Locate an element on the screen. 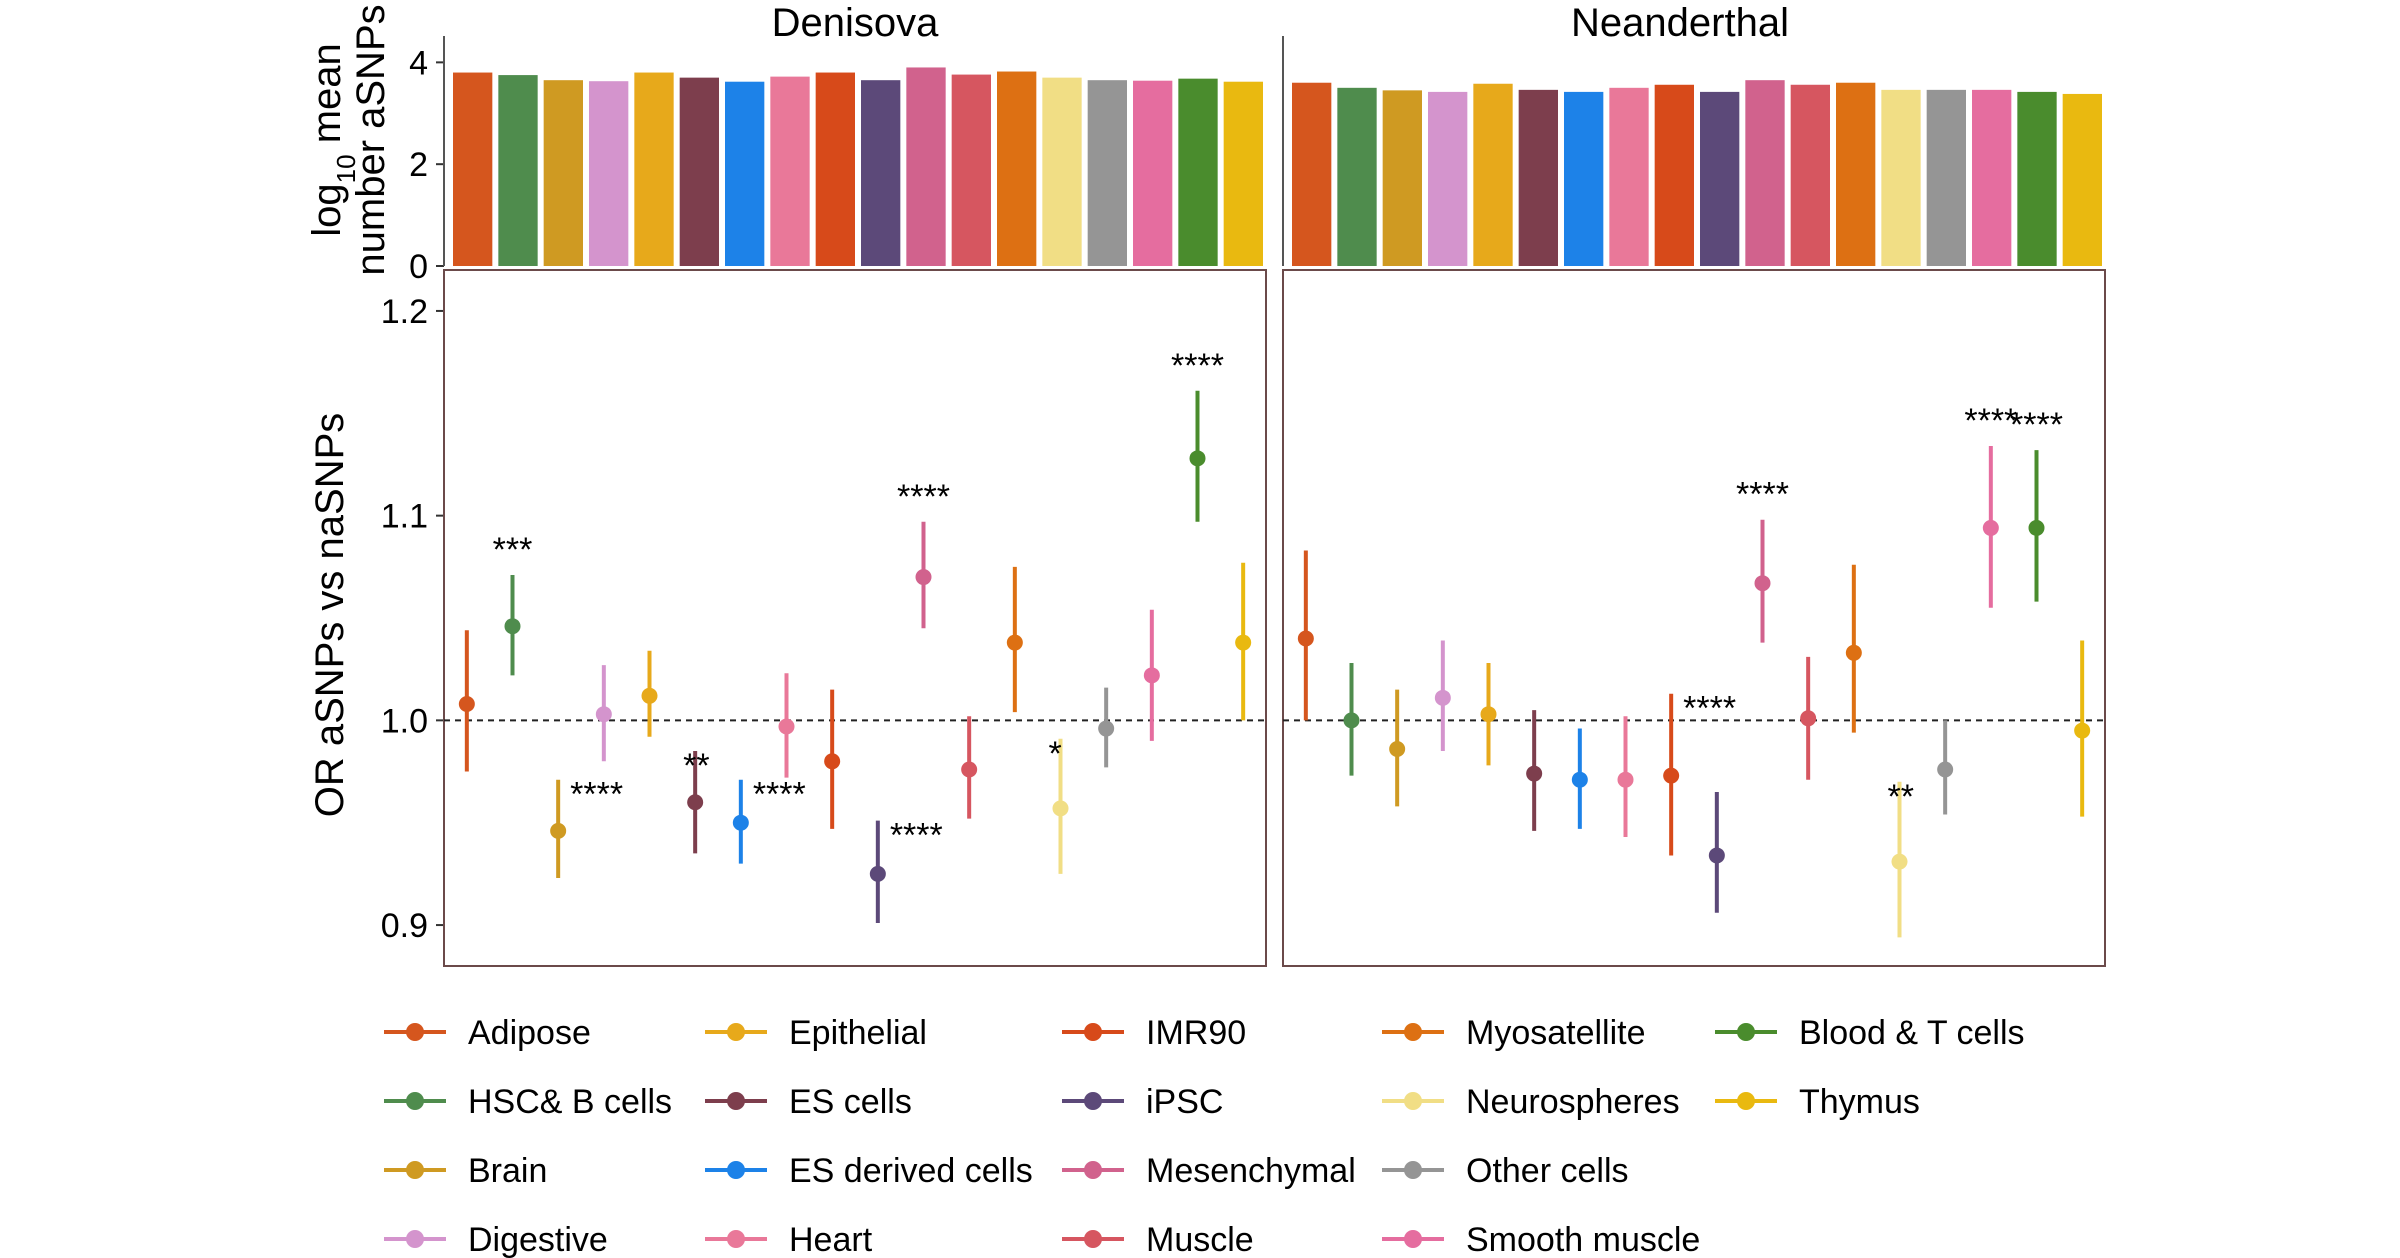 This screenshot has width=2400, height=1258. significance-hsc-b-cells: *** is located at coordinates (513, 550).